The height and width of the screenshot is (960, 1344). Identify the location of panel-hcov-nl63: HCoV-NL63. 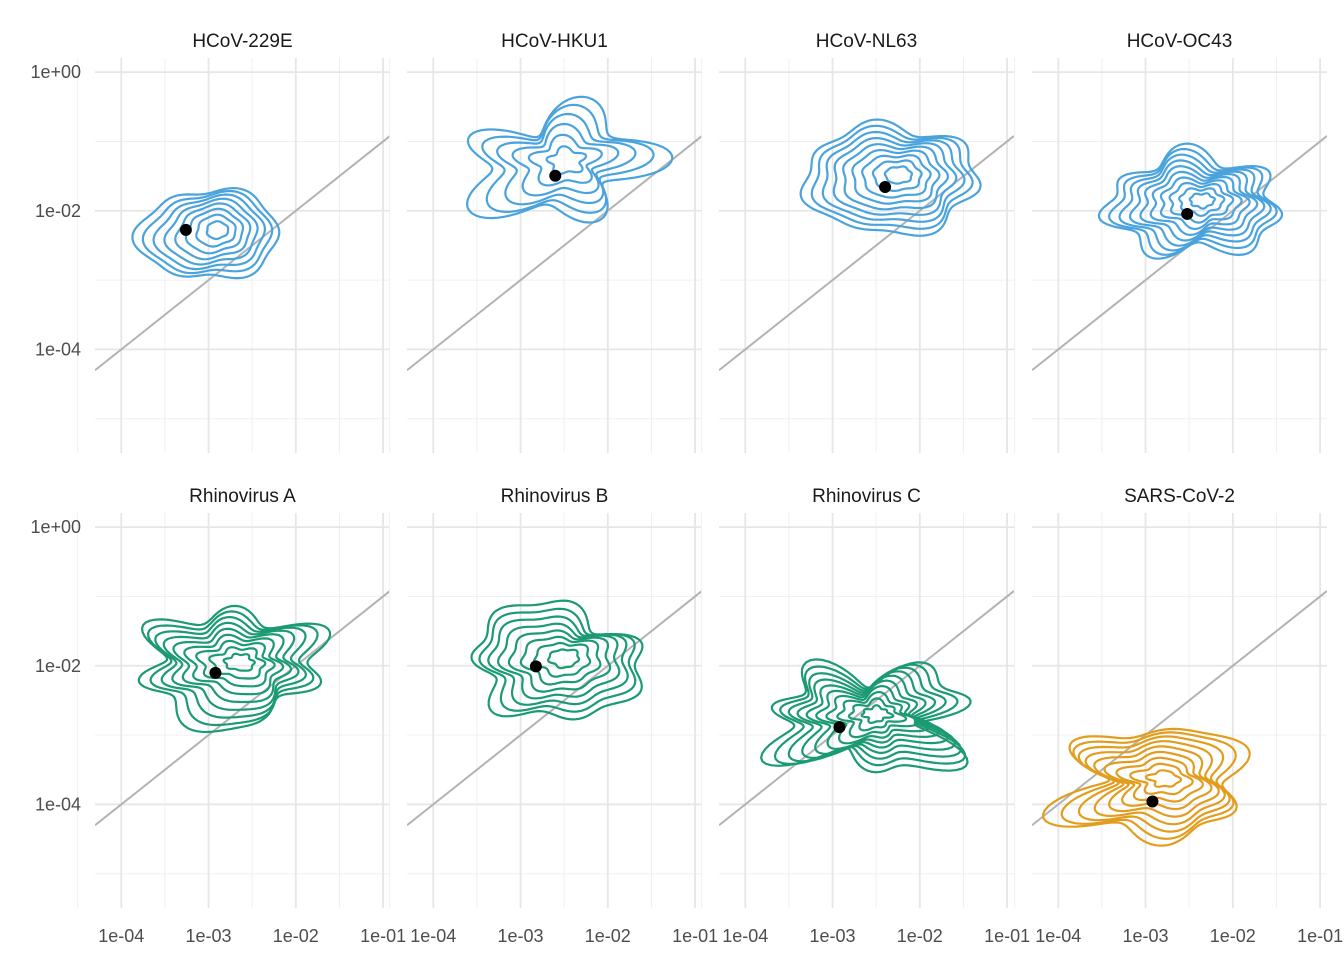
(857, 242).